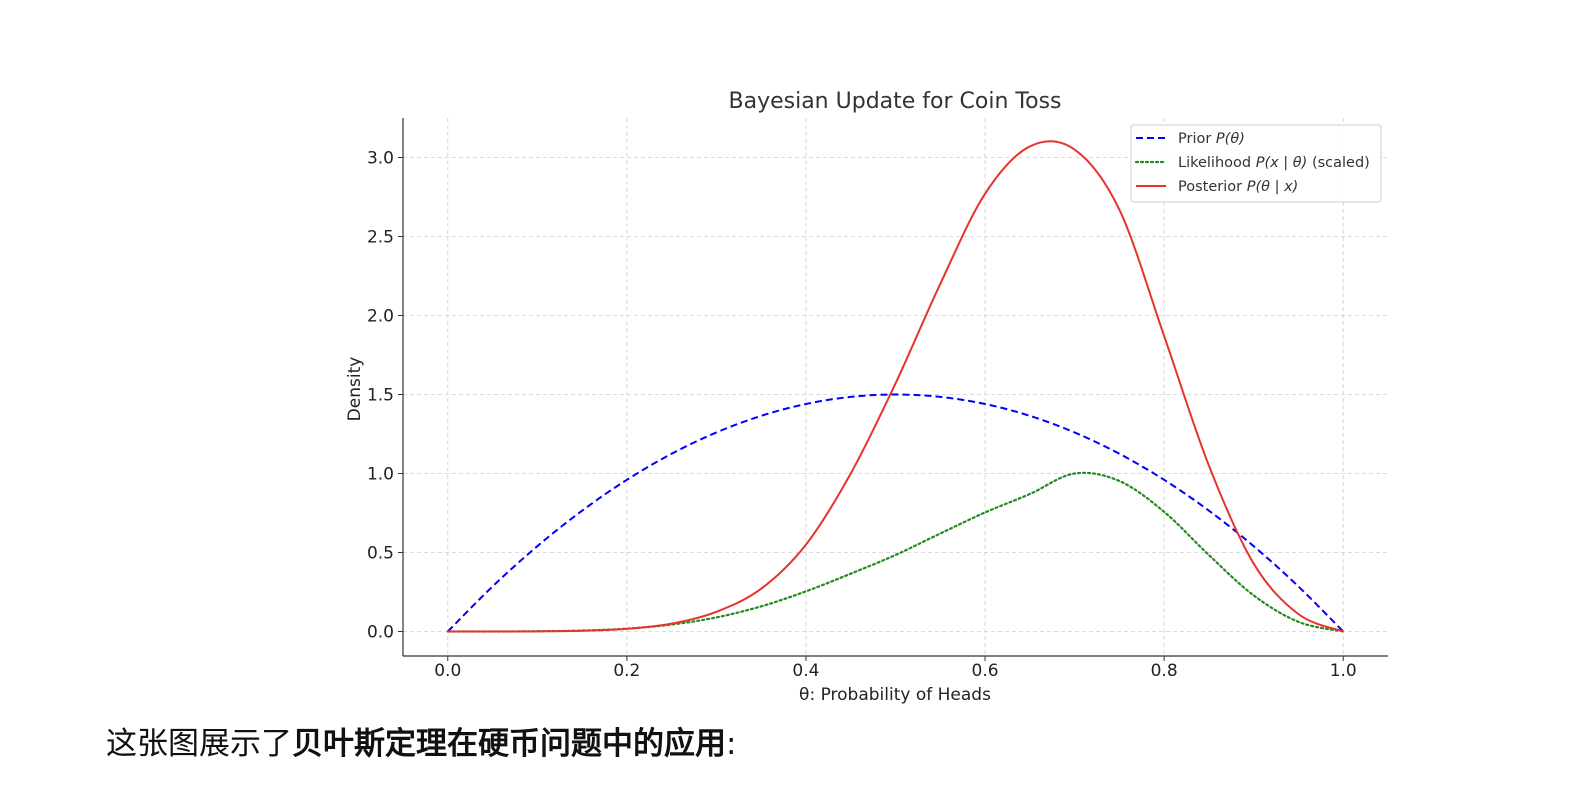  I want to click on legend-frame, so click(1256, 163).